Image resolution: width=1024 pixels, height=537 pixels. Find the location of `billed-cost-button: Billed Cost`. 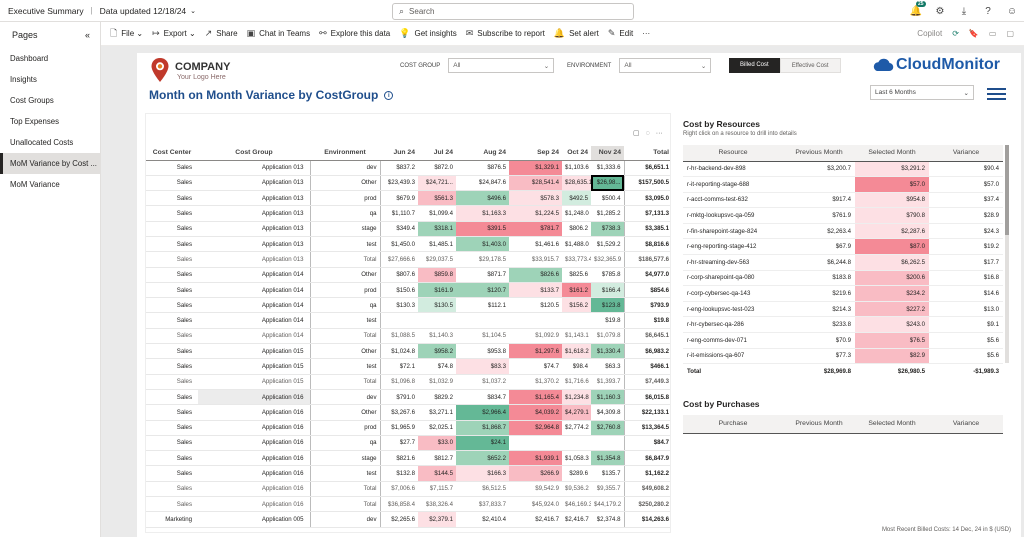

billed-cost-button: Billed Cost is located at coordinates (754, 65).